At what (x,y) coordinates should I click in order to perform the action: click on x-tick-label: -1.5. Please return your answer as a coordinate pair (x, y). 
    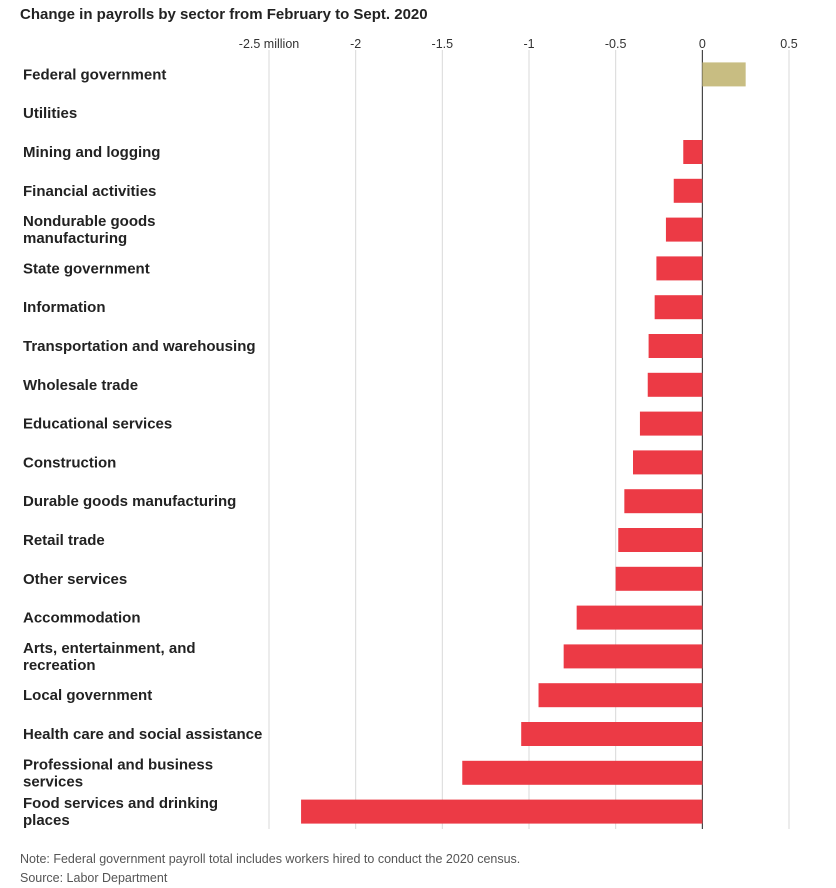
    Looking at the image, I should click on (443, 44).